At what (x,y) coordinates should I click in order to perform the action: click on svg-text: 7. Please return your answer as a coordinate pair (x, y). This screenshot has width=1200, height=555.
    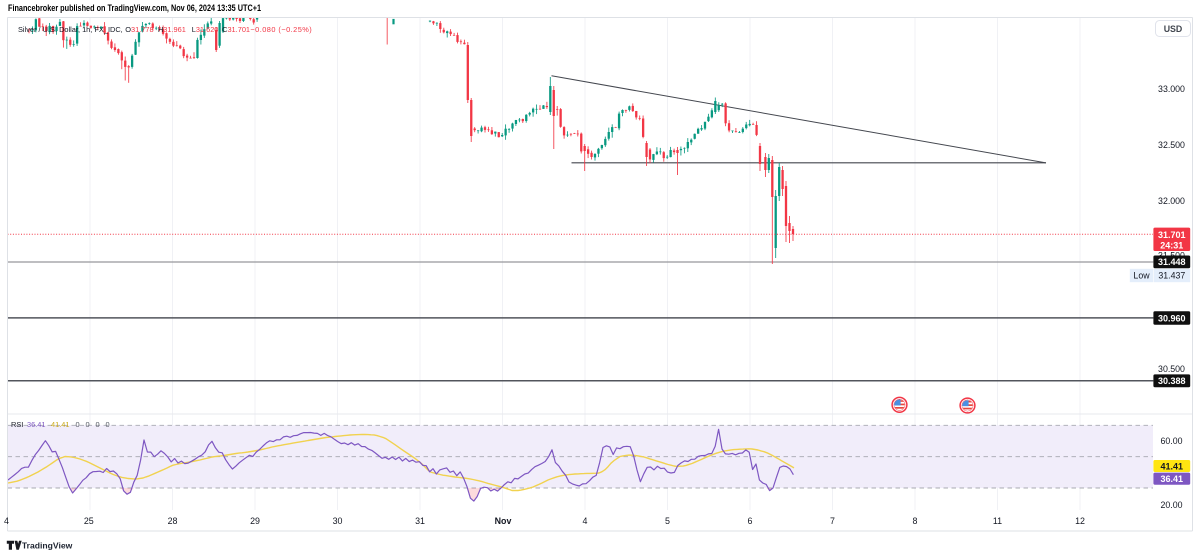
    Looking at the image, I should click on (832, 521).